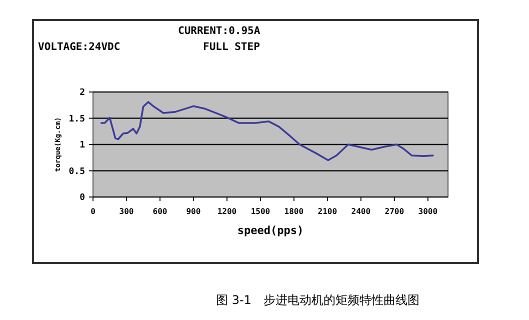 This screenshot has height=320, width=529. What do you see at coordinates (160, 211) in the screenshot?
I see `x-tick-label: 600` at bounding box center [160, 211].